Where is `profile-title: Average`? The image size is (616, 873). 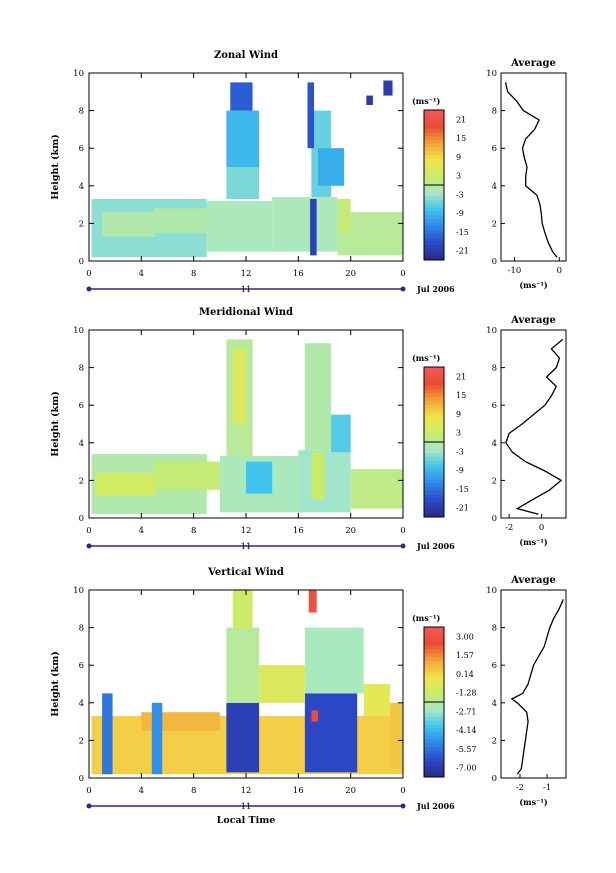
profile-title: Average is located at coordinates (533, 320).